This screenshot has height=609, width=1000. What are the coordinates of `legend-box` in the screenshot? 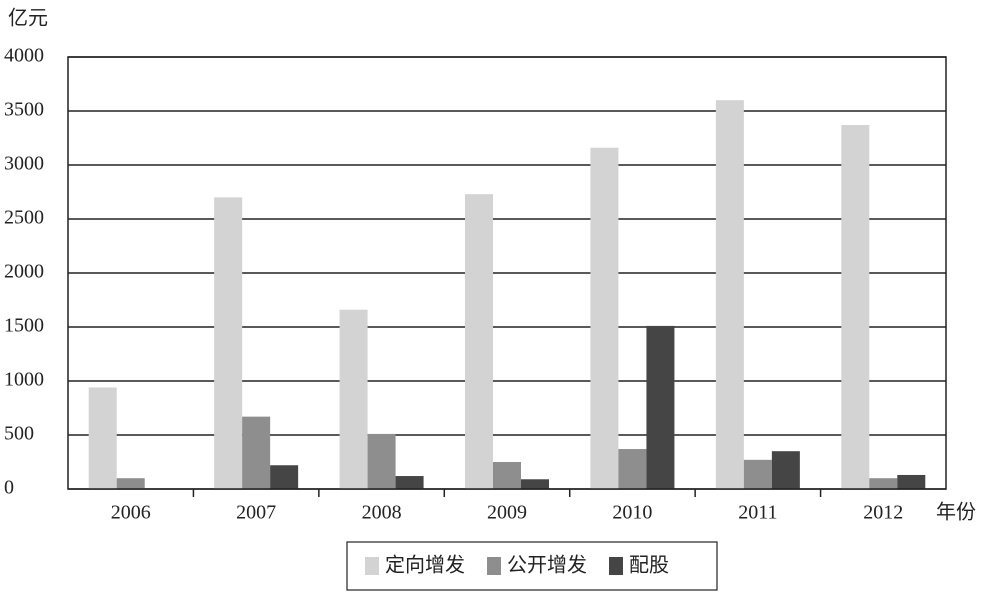 It's located at (532, 566).